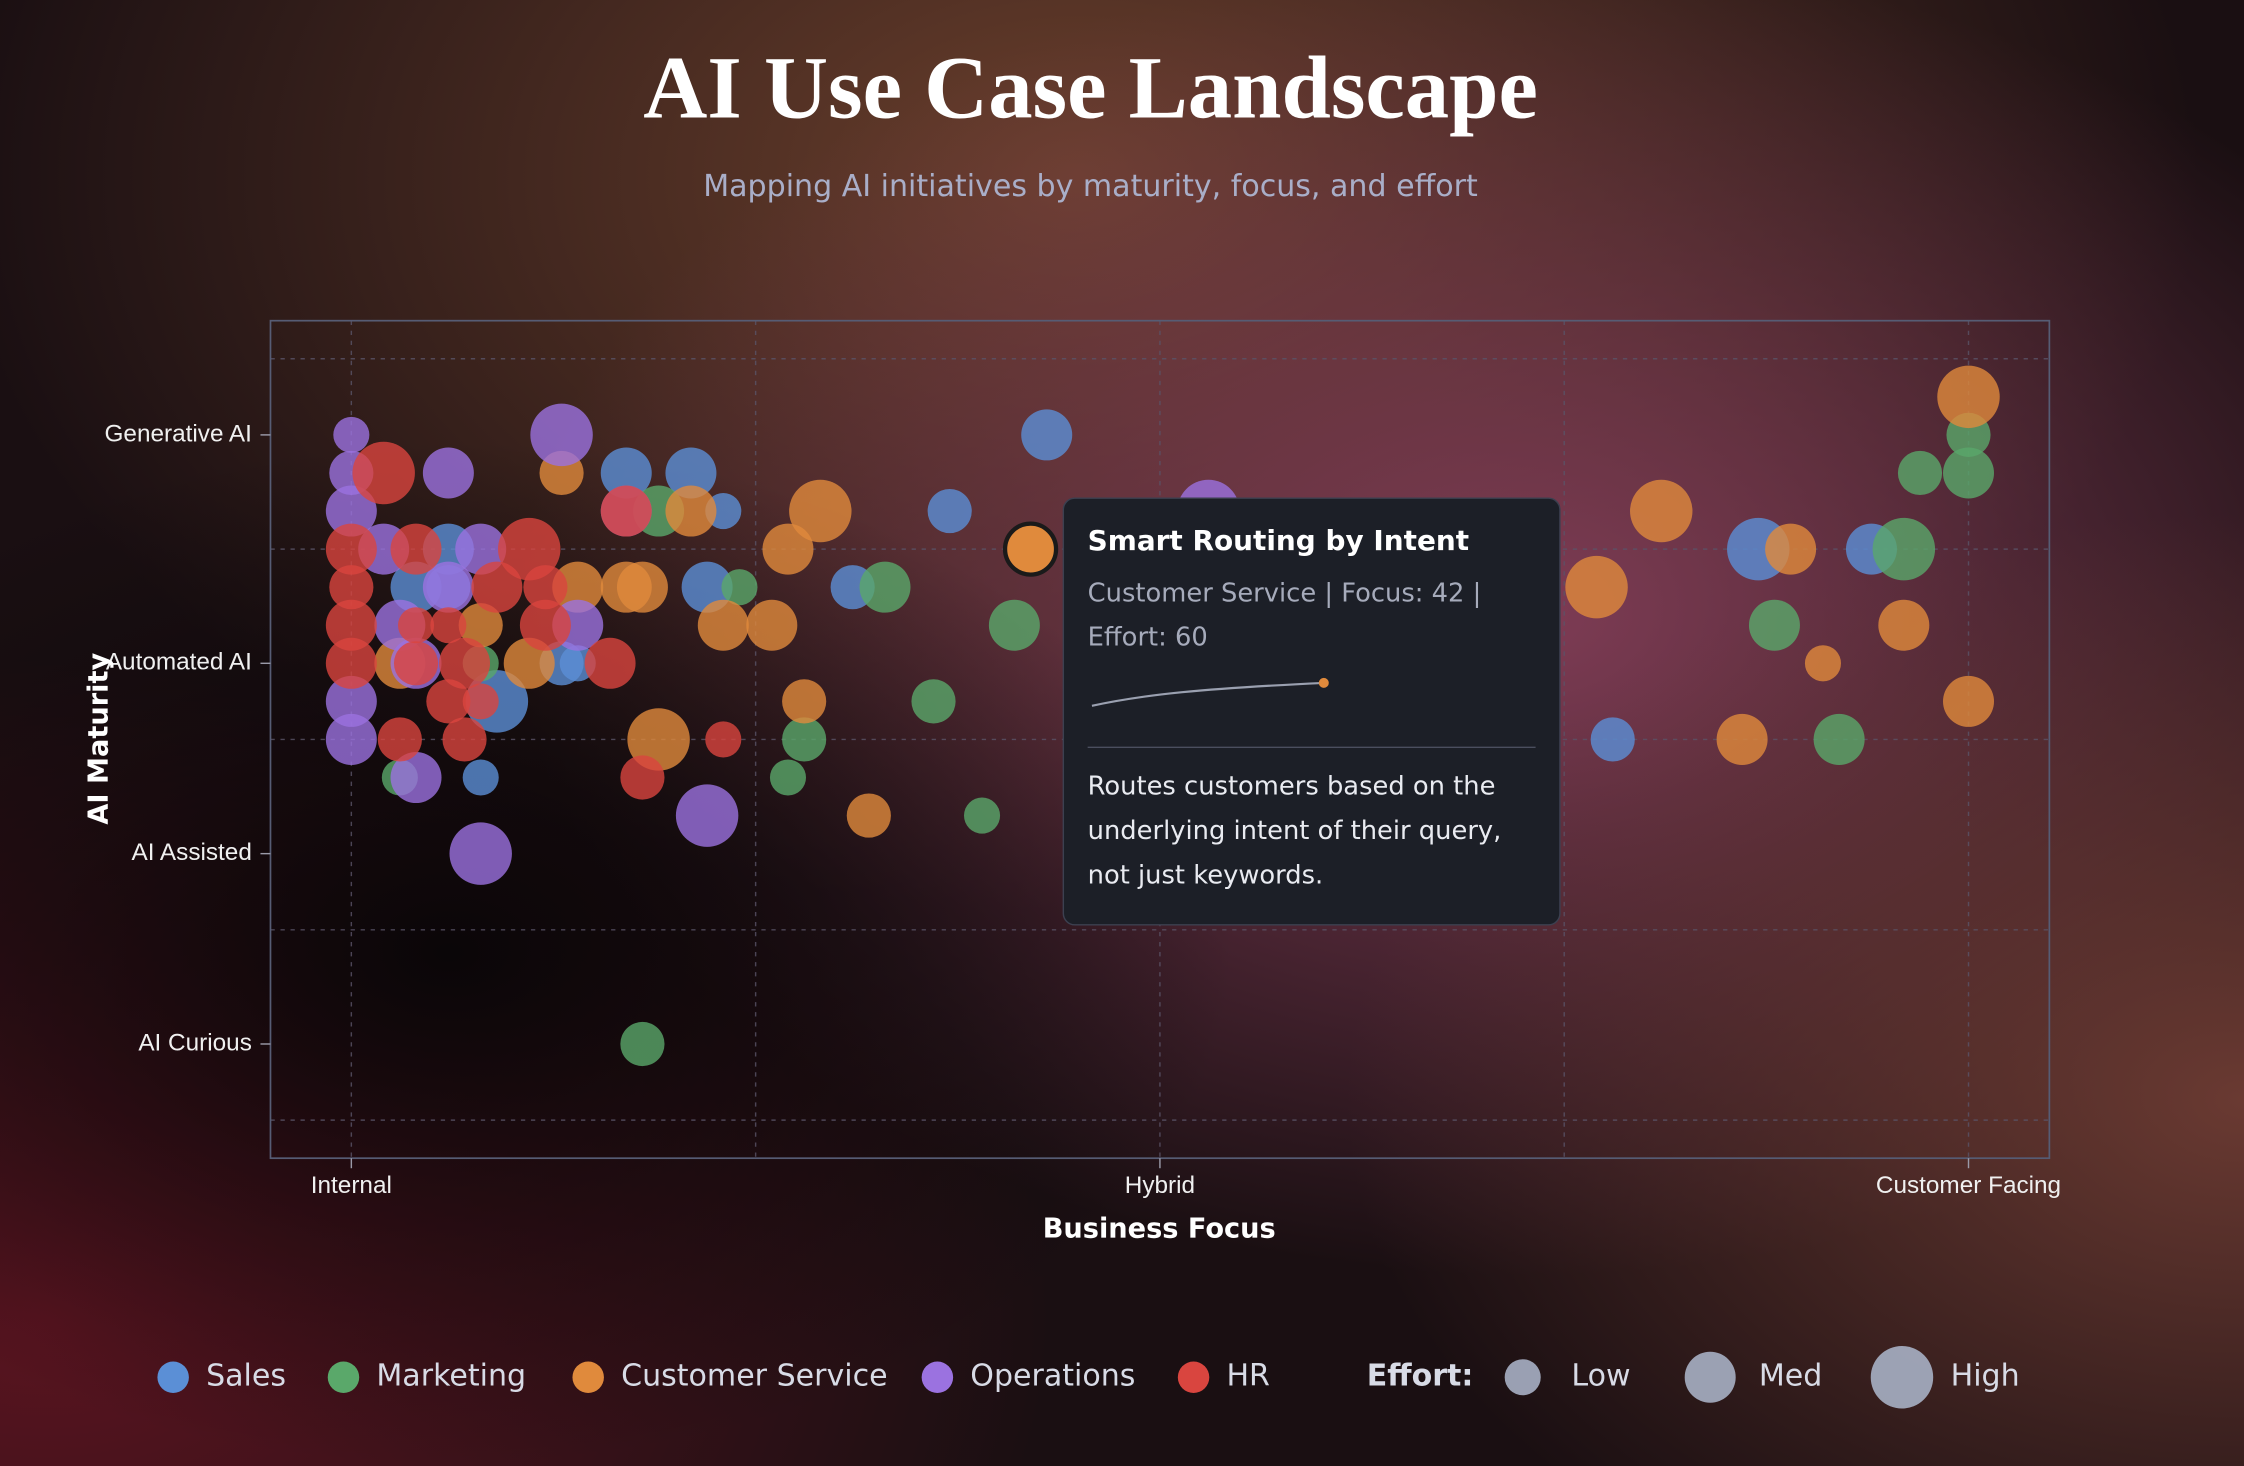 This screenshot has height=1466, width=2244. What do you see at coordinates (1600, 1376) in the screenshot?
I see `size-legend-label: Low` at bounding box center [1600, 1376].